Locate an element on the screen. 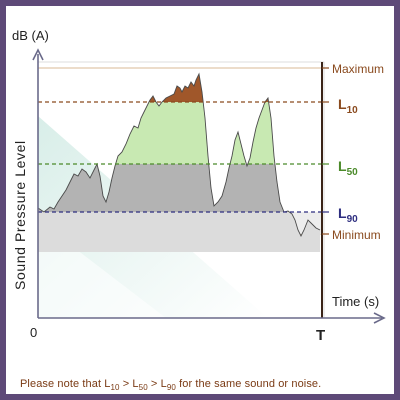  fill-l90-l50 is located at coordinates (164, 188).